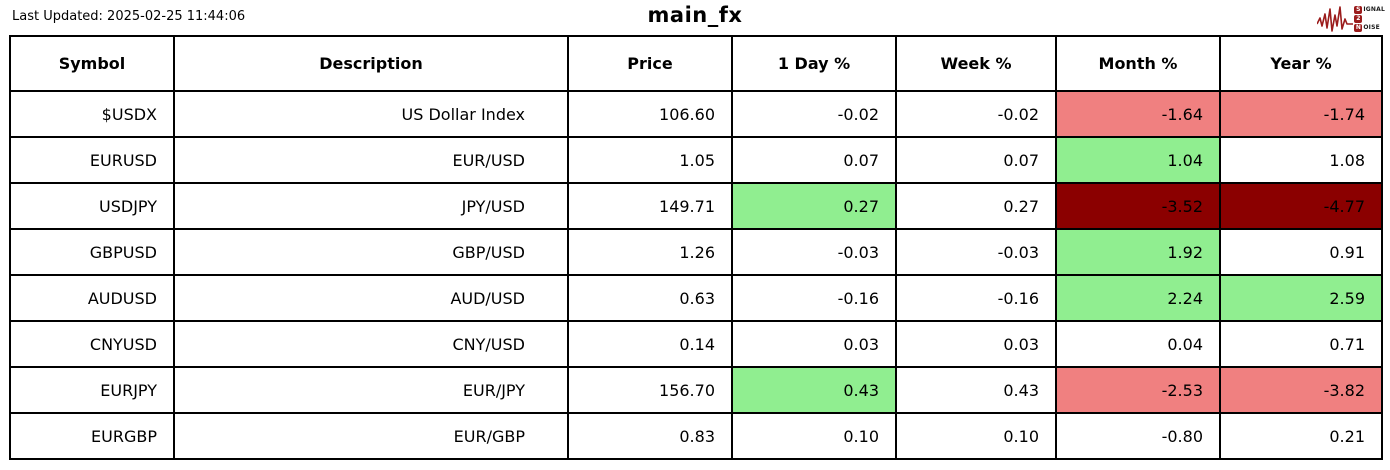 The height and width of the screenshot is (470, 1390). Describe the element at coordinates (814, 390) in the screenshot. I see `day-pct-cell: 0.43` at that location.